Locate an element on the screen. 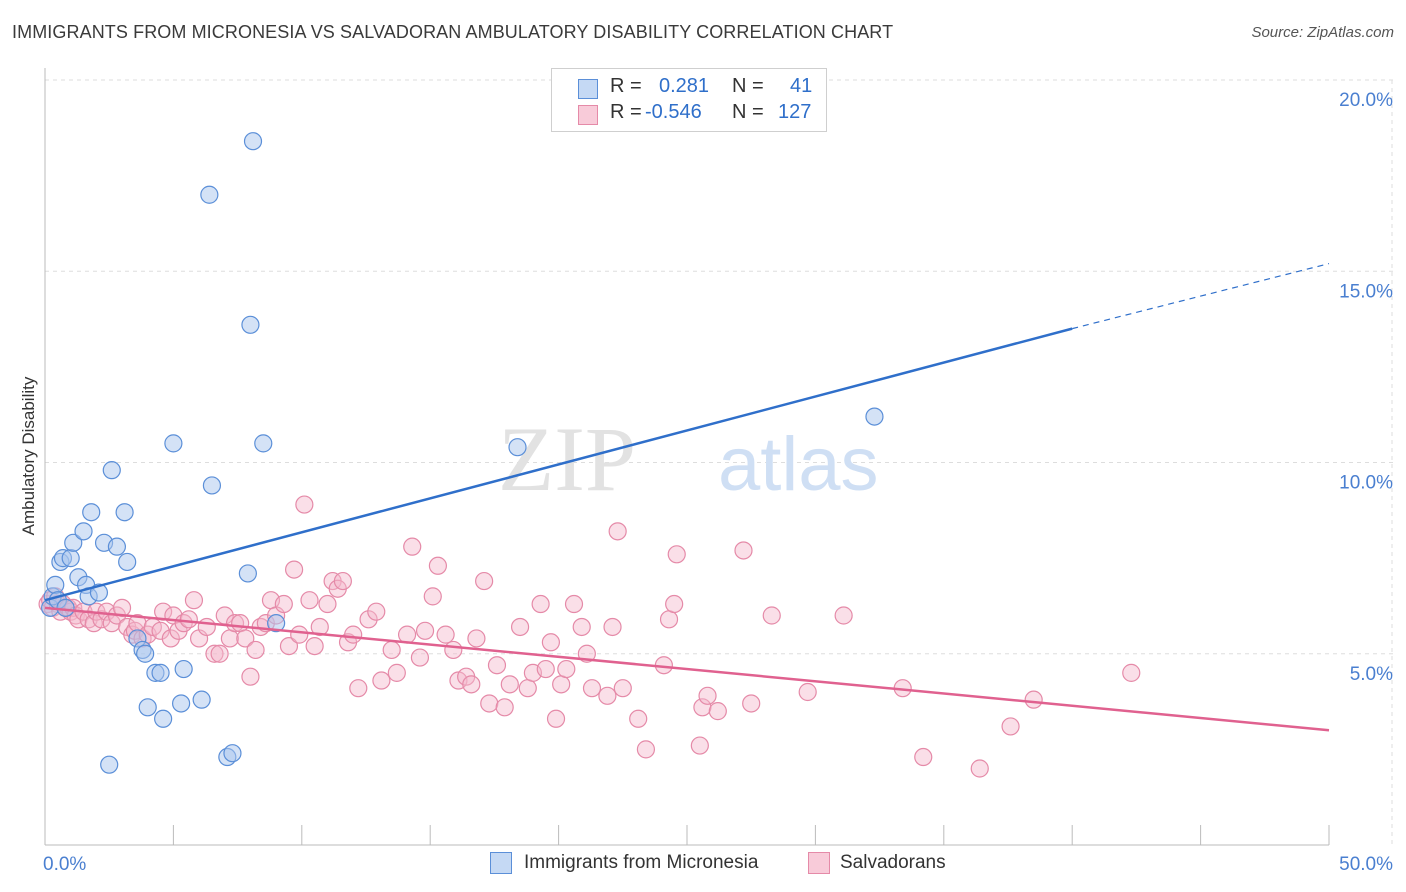 This screenshot has width=1406, height=892. y-tick-label: 10.0% is located at coordinates (1366, 483).